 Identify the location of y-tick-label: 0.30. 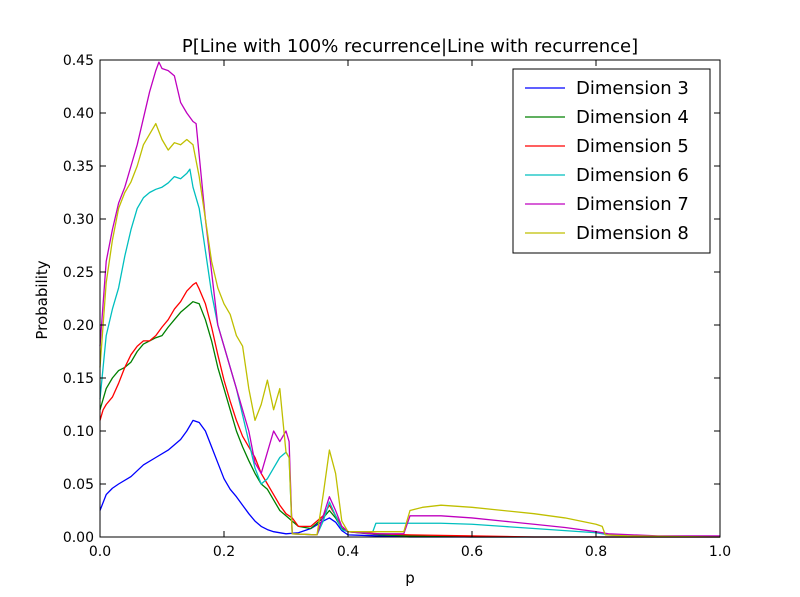
(78, 220).